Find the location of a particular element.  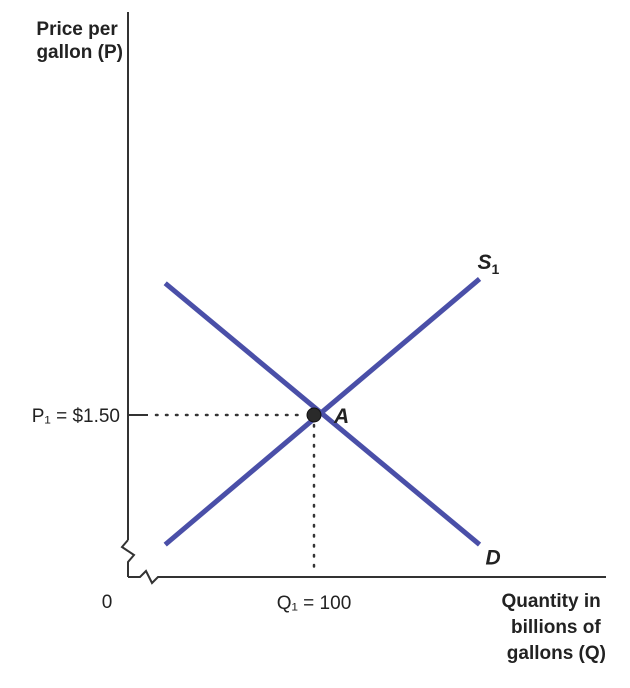

price-tick-label: P₁ = $1.50 is located at coordinates (76, 416).